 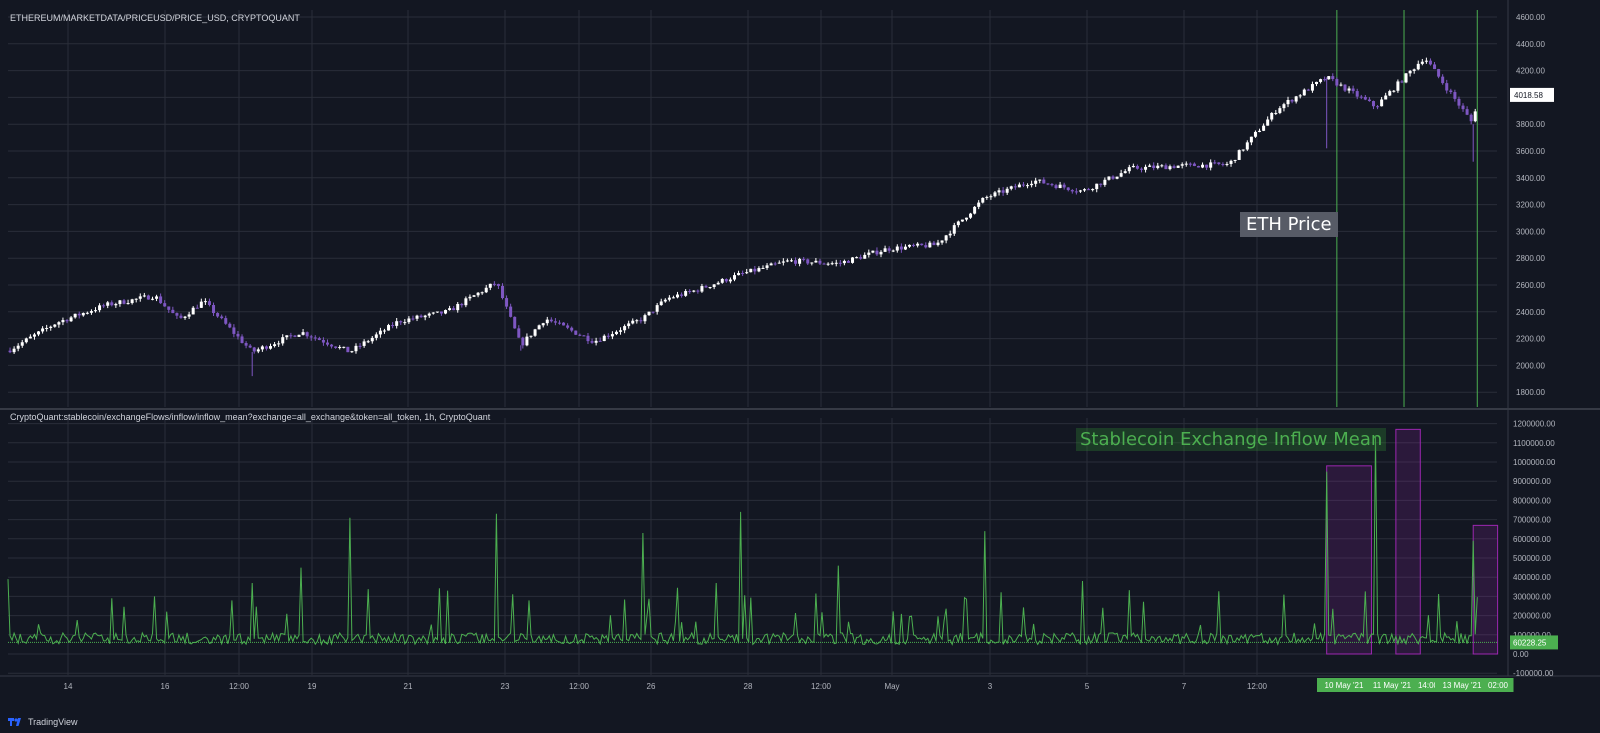 I want to click on inflow-tick-label: 1200000.00, so click(x=1534, y=424).